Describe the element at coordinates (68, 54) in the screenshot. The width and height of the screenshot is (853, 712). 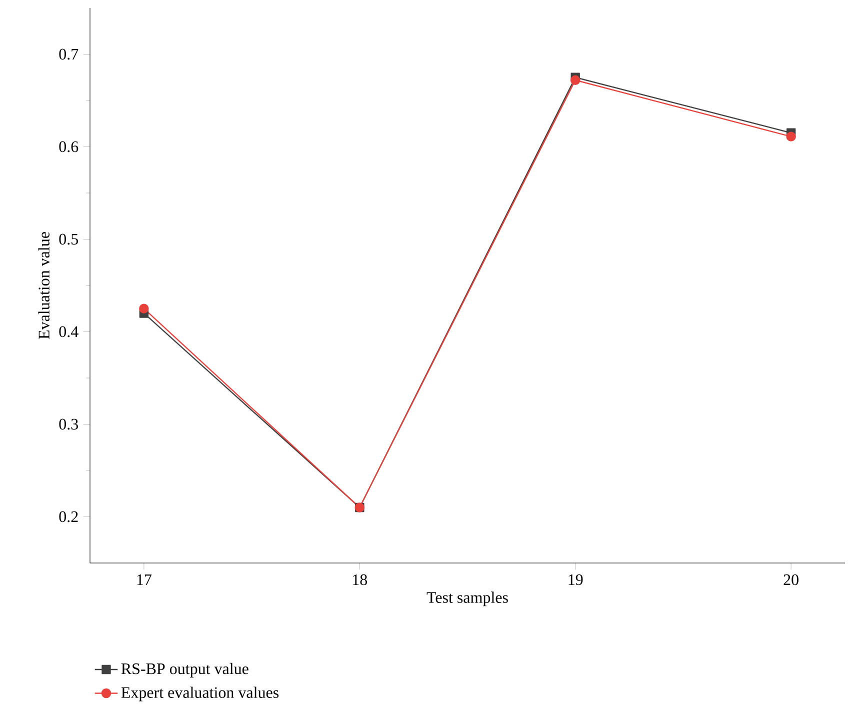
I see `y-tick-label: 0.7` at that location.